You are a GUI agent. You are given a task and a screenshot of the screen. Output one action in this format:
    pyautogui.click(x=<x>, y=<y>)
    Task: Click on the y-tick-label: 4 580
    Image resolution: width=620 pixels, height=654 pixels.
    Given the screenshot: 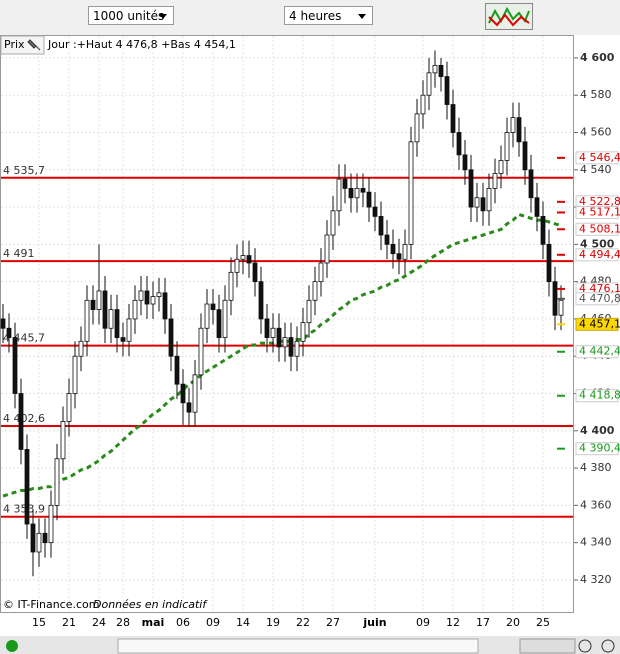 What is the action you would take?
    pyautogui.click(x=596, y=94)
    